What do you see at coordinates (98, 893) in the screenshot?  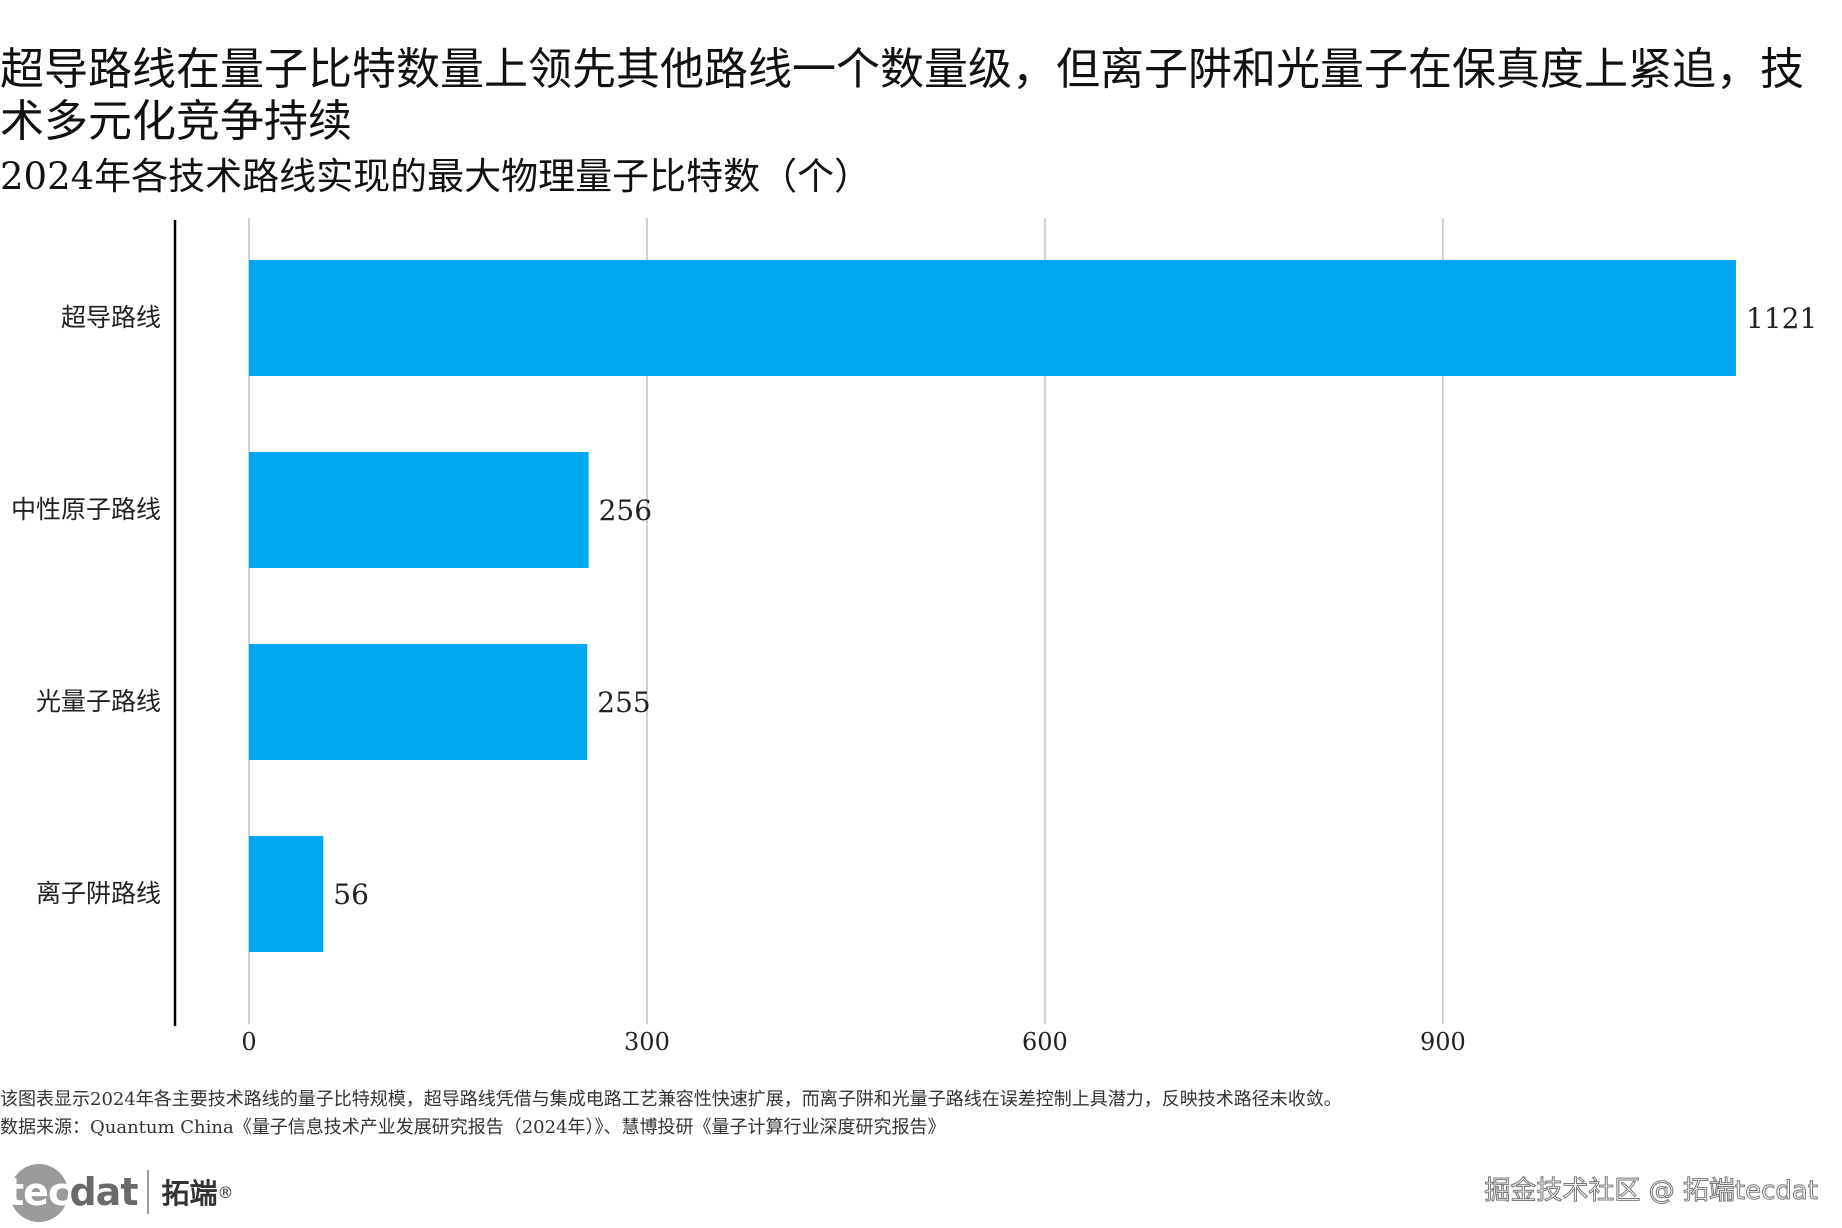 I see `category-label: 离子阱路线` at bounding box center [98, 893].